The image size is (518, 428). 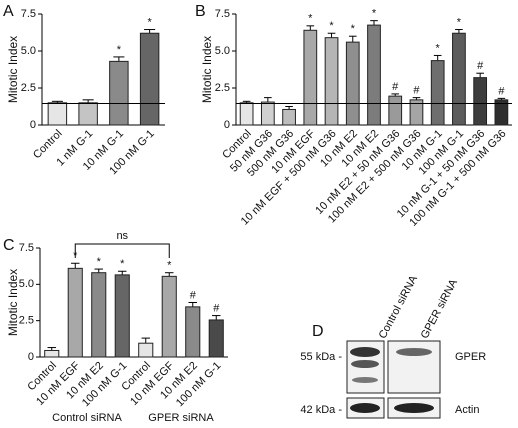 I want to click on panel-letter: C, so click(x=9, y=245).